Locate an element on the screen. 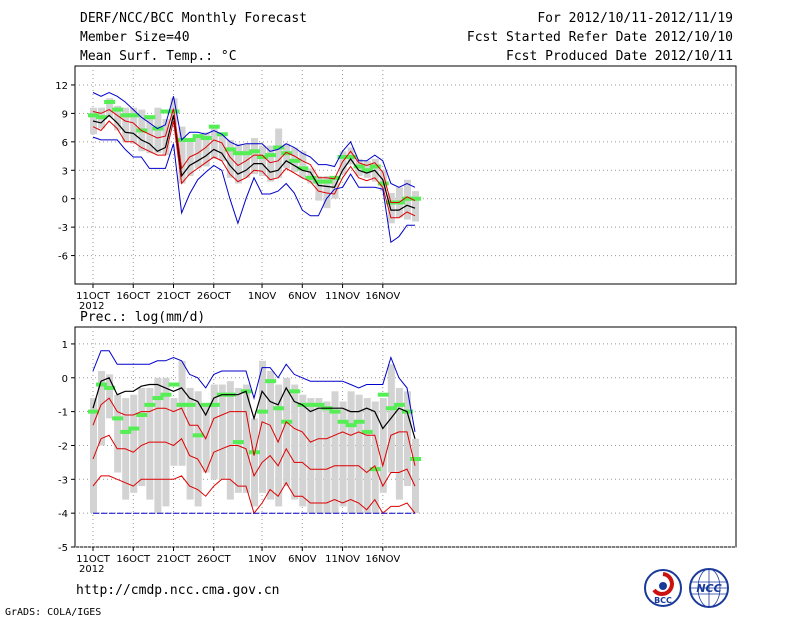 This screenshot has height=620, width=800. prec-xtick-label: 6NOV is located at coordinates (302, 559).